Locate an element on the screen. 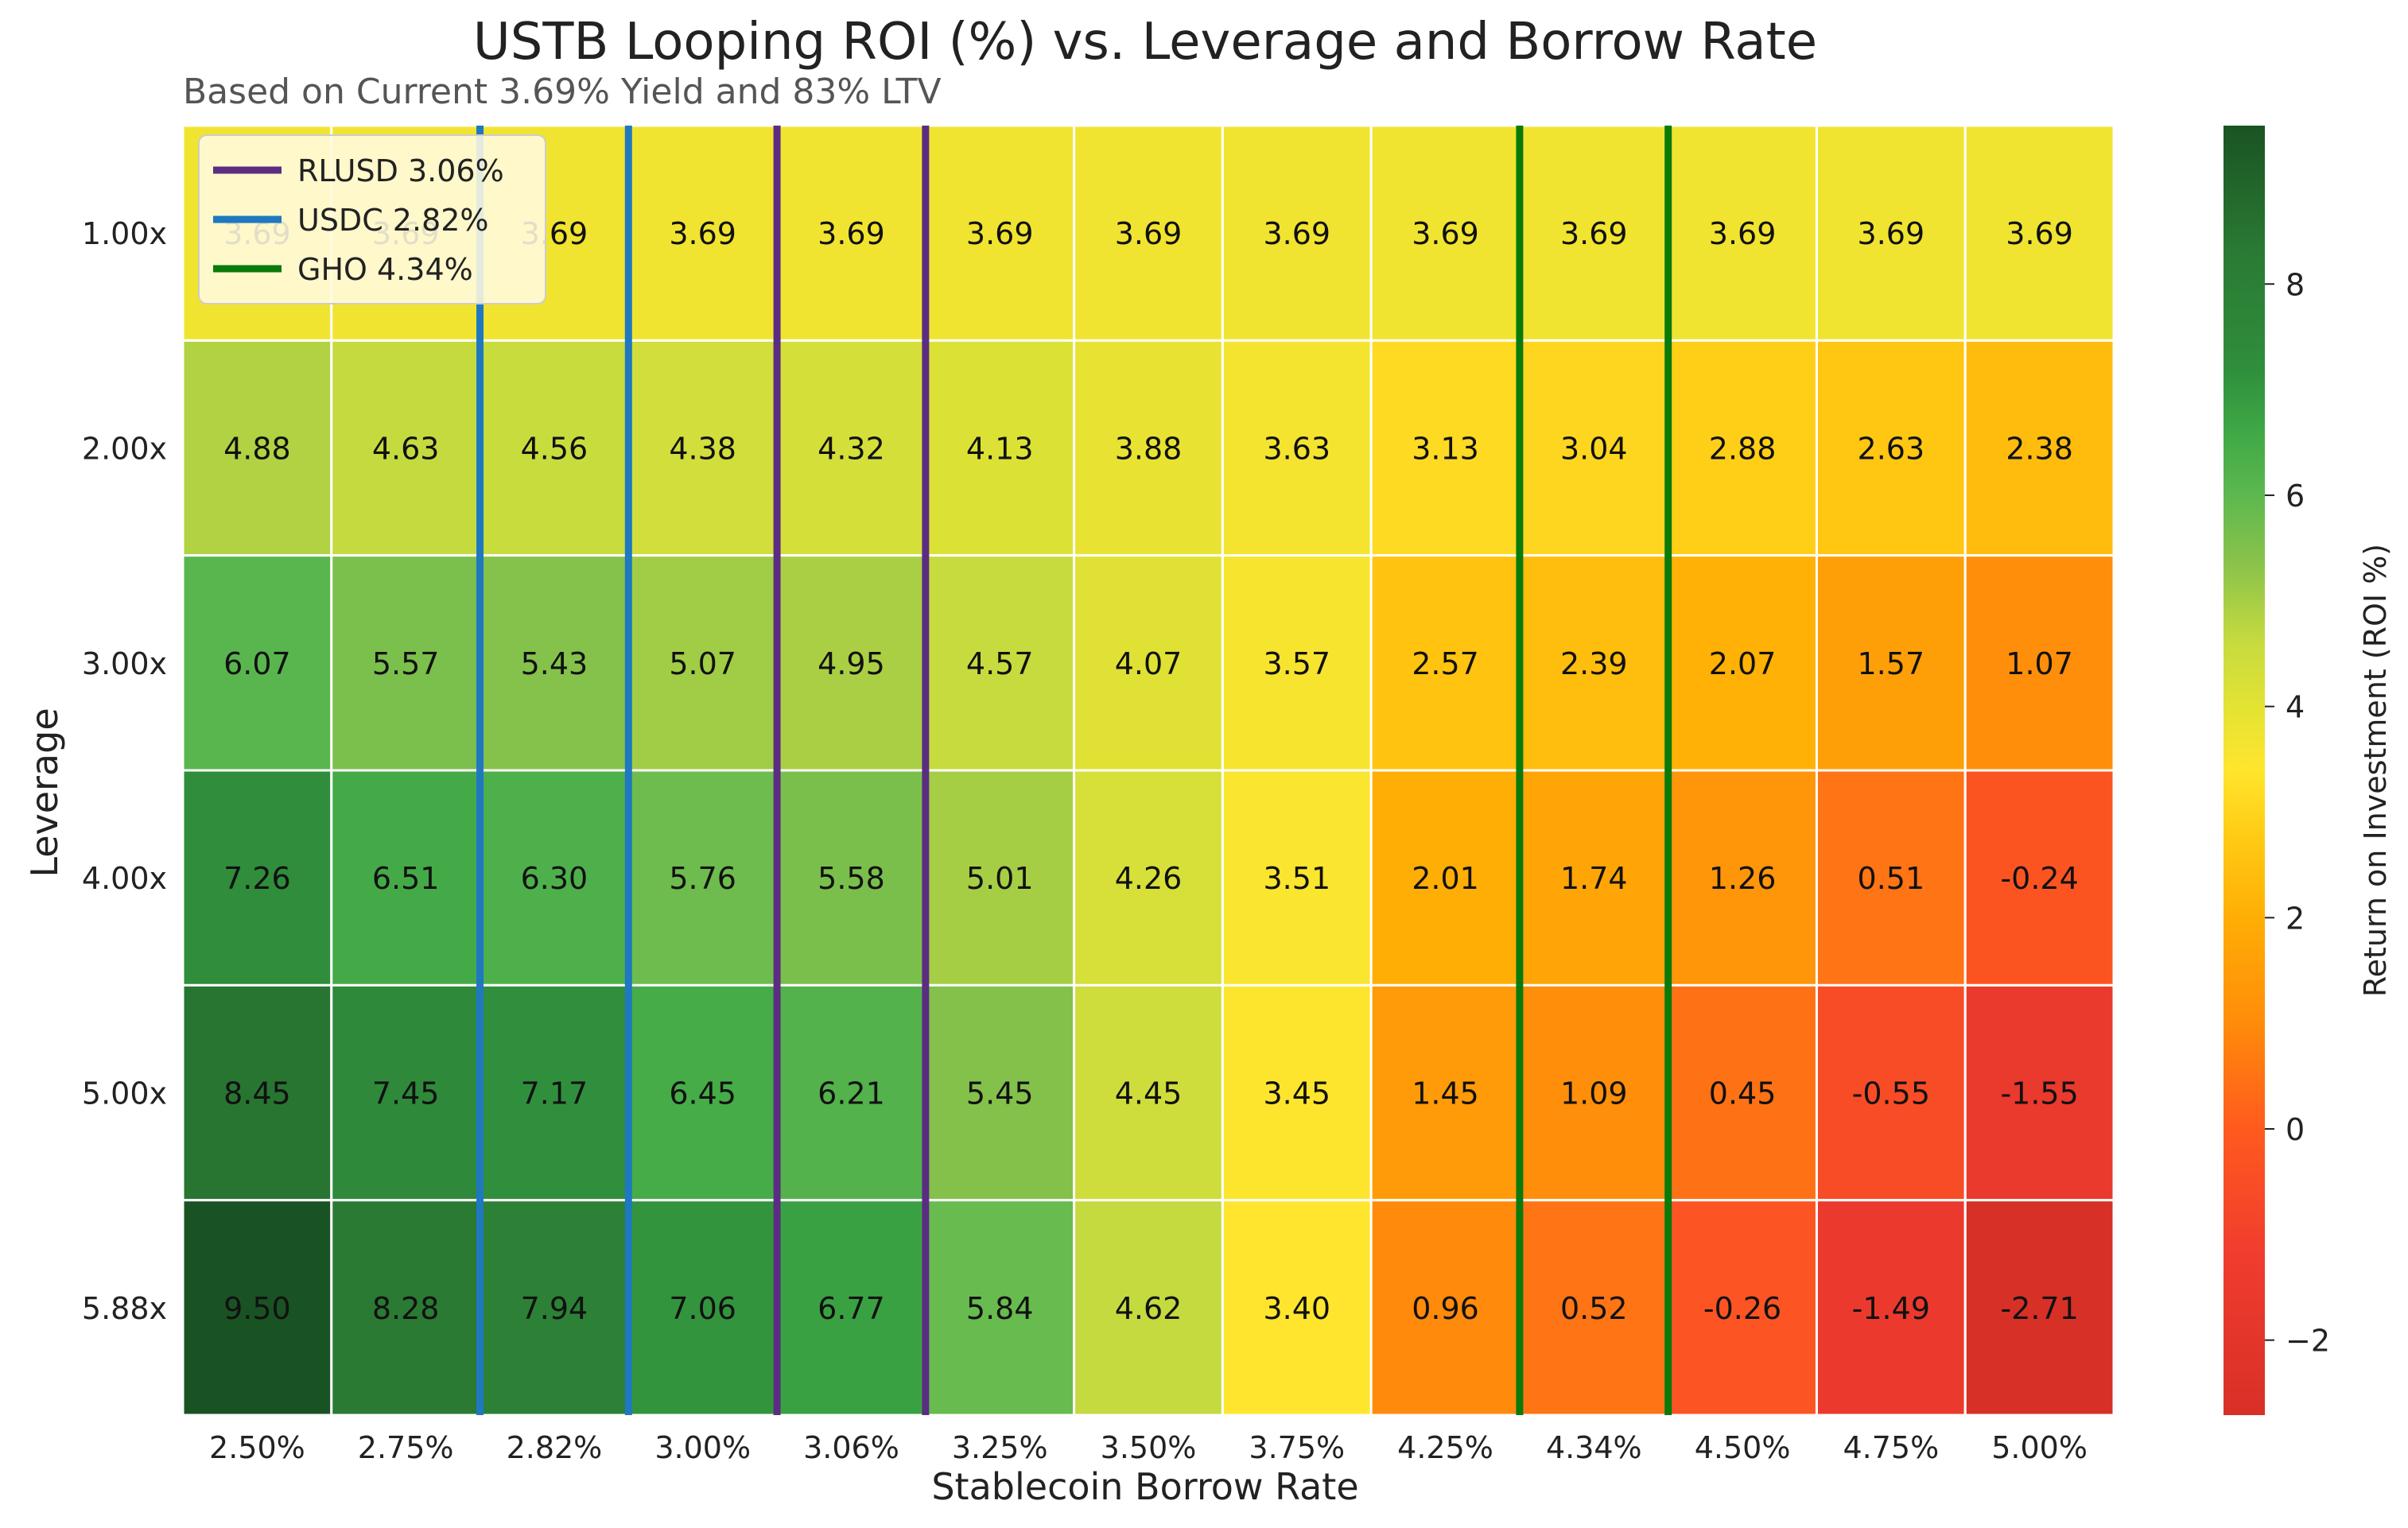  cell-value-label: 2.88 is located at coordinates (1743, 449).